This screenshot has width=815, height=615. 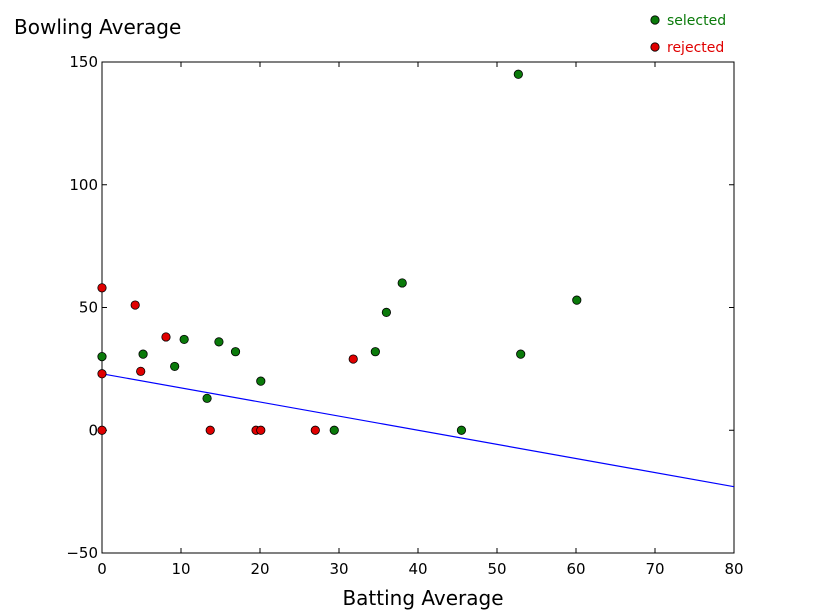 What do you see at coordinates (102, 569) in the screenshot?
I see `x-tick-label: 0` at bounding box center [102, 569].